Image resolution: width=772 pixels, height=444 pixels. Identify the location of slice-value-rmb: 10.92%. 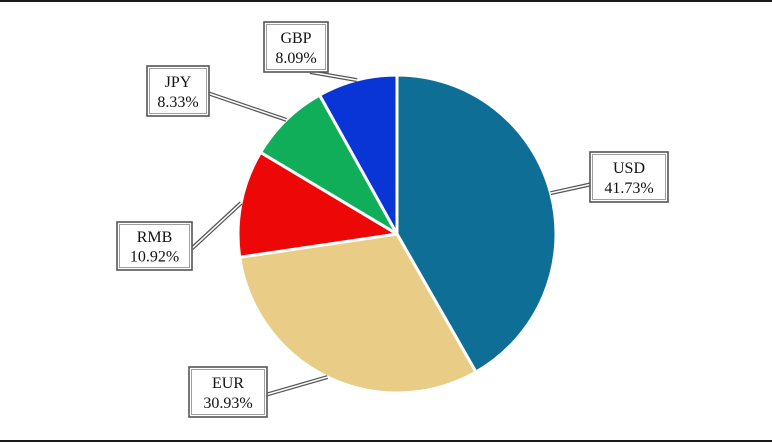
(154, 256).